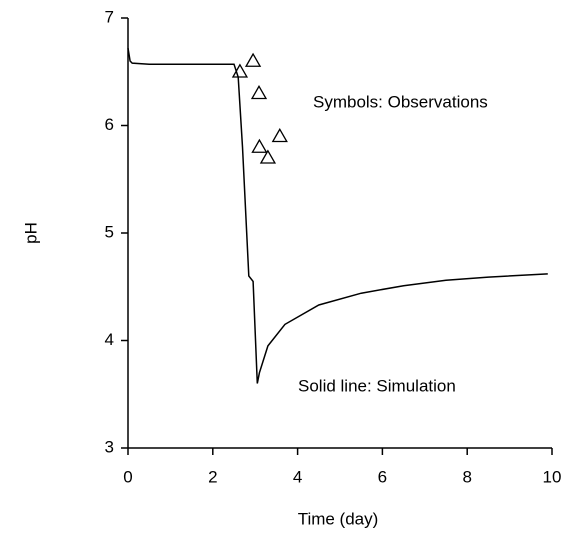 This screenshot has height=538, width=578. Describe the element at coordinates (338, 518) in the screenshot. I see `x-axis-label: Time (day)` at that location.